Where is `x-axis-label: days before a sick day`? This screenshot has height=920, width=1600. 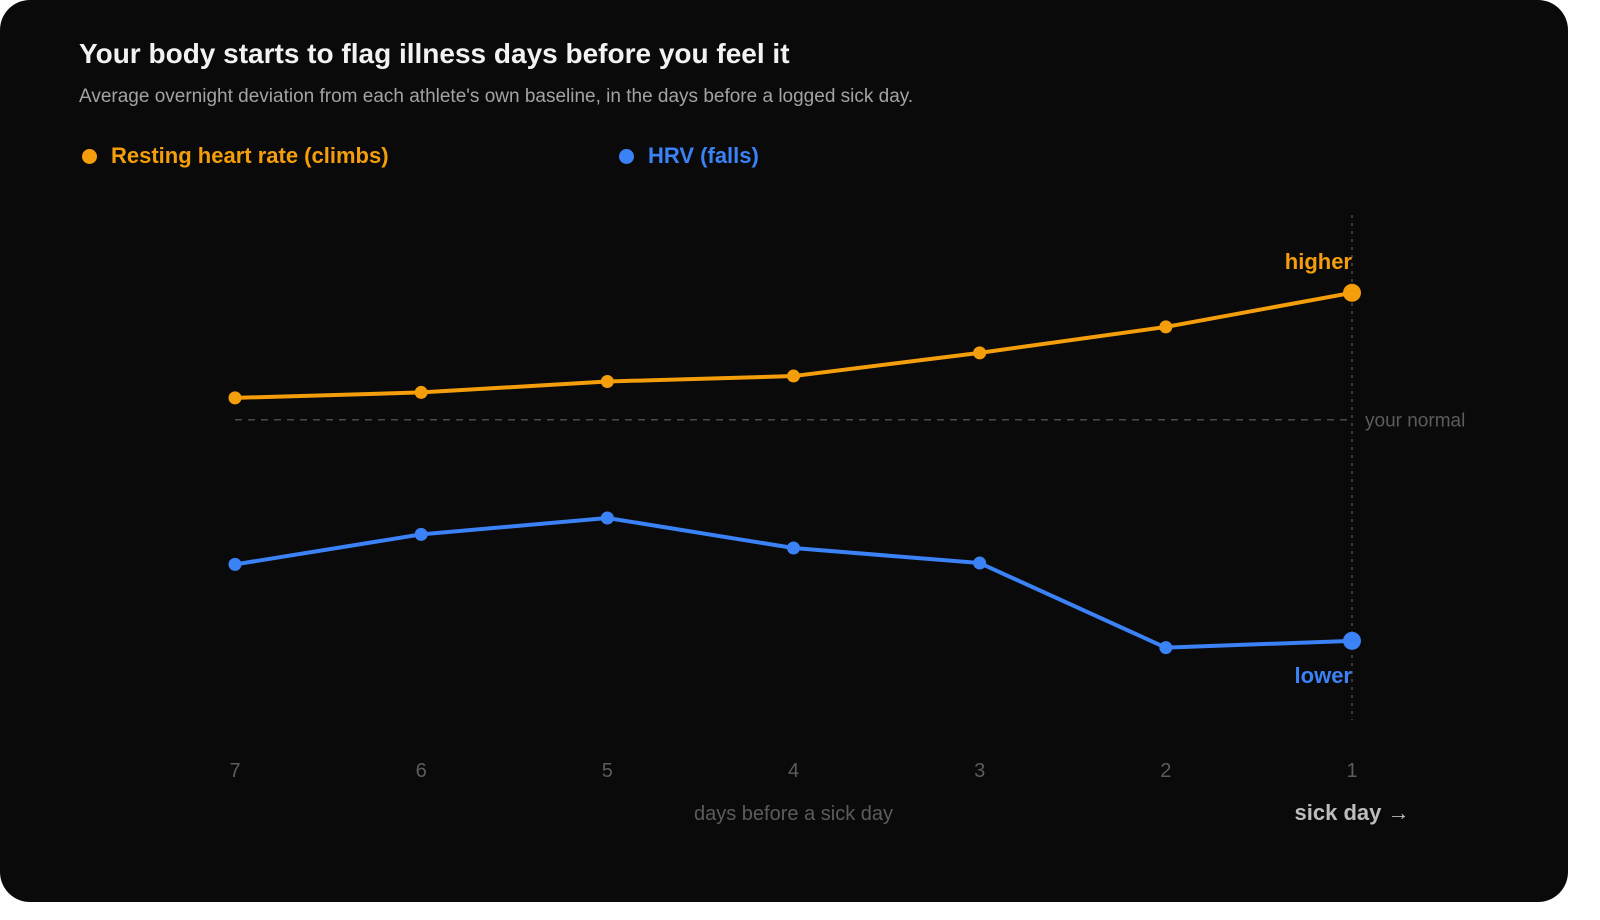
x-axis-label: days before a sick day is located at coordinates (793, 814).